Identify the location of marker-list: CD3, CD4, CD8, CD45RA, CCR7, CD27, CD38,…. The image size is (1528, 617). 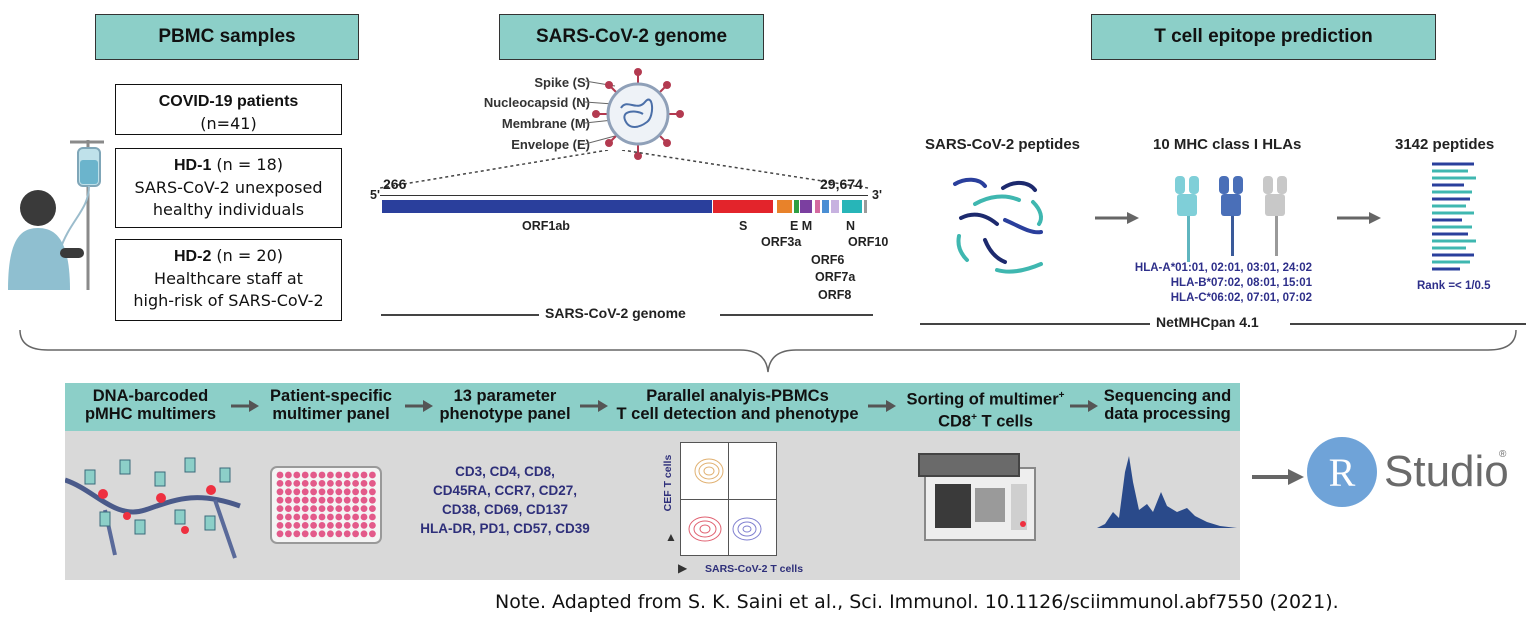
(505, 500).